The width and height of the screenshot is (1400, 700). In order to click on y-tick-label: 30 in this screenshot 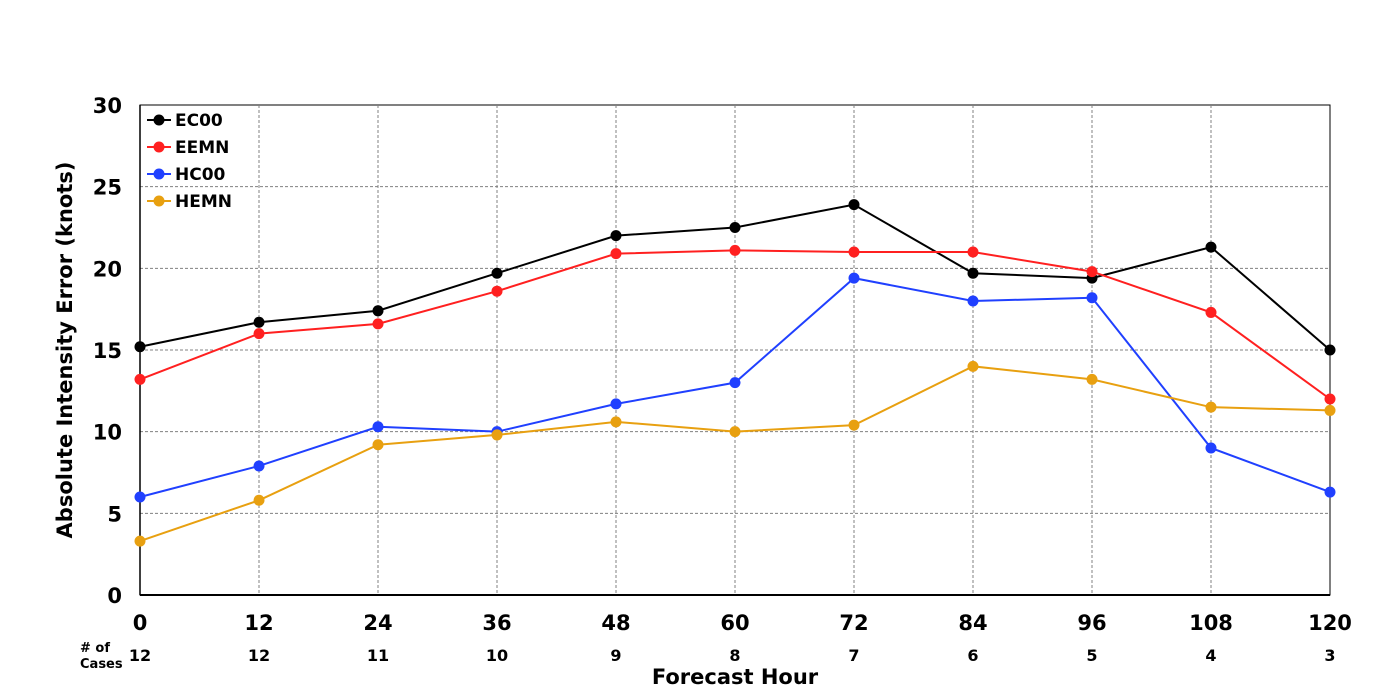, I will do `click(107, 106)`.